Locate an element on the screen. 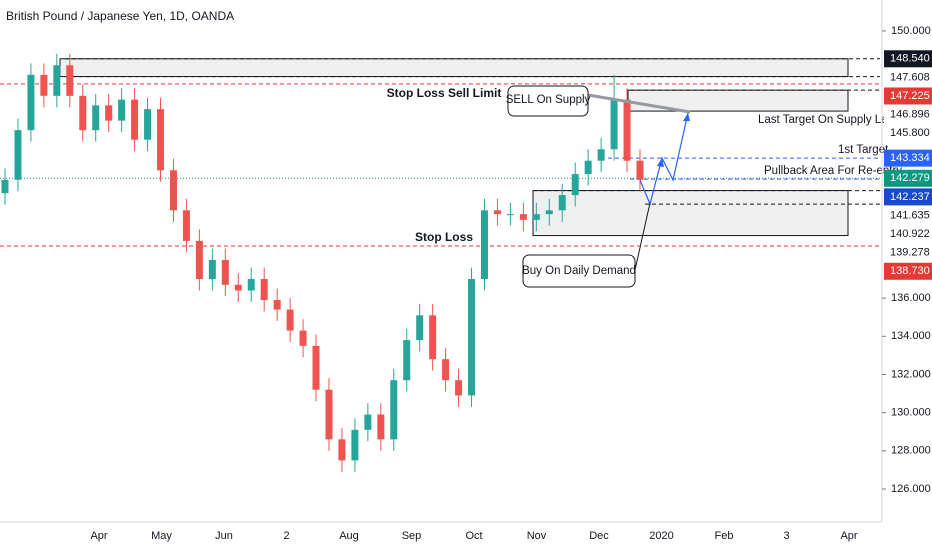  x-tick-label: Sep is located at coordinates (412, 536).